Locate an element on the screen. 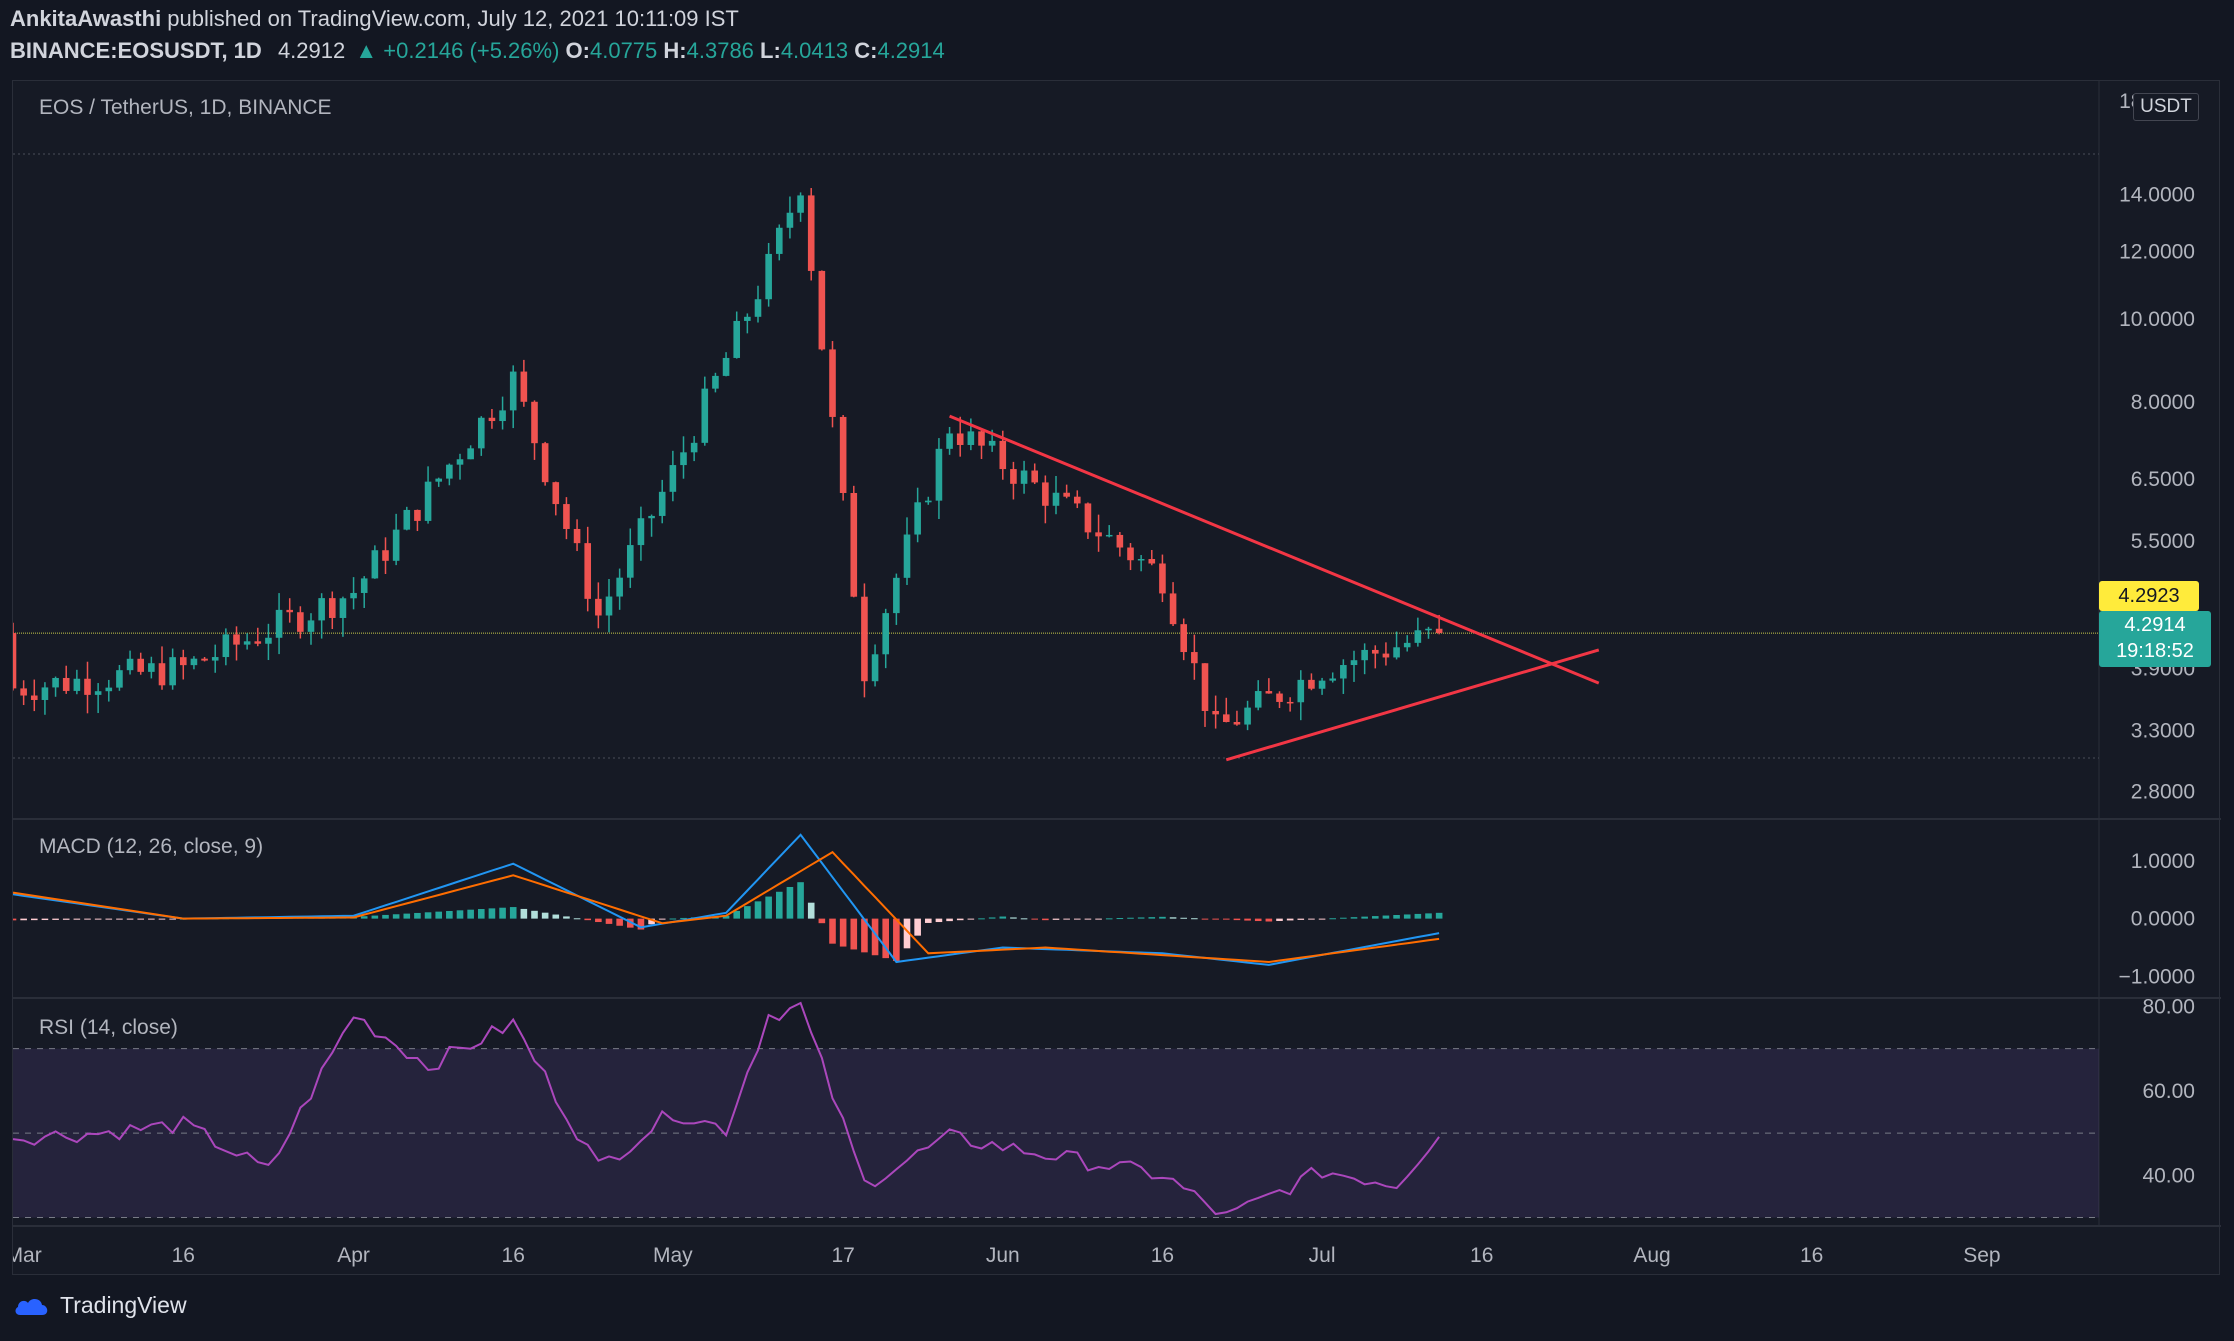 The width and height of the screenshot is (2234, 1341). footer: TradingView is located at coordinates (1117, 1310).